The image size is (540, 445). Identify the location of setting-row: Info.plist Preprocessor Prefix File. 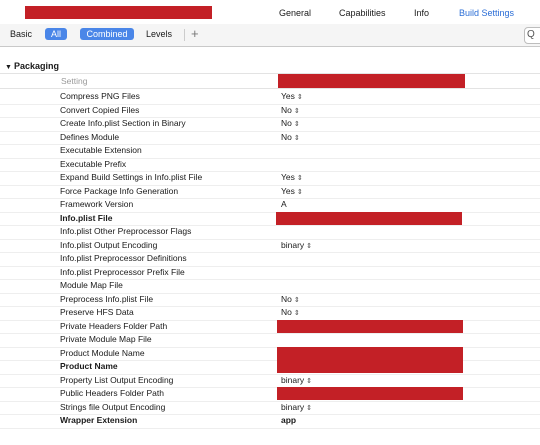
(270, 273).